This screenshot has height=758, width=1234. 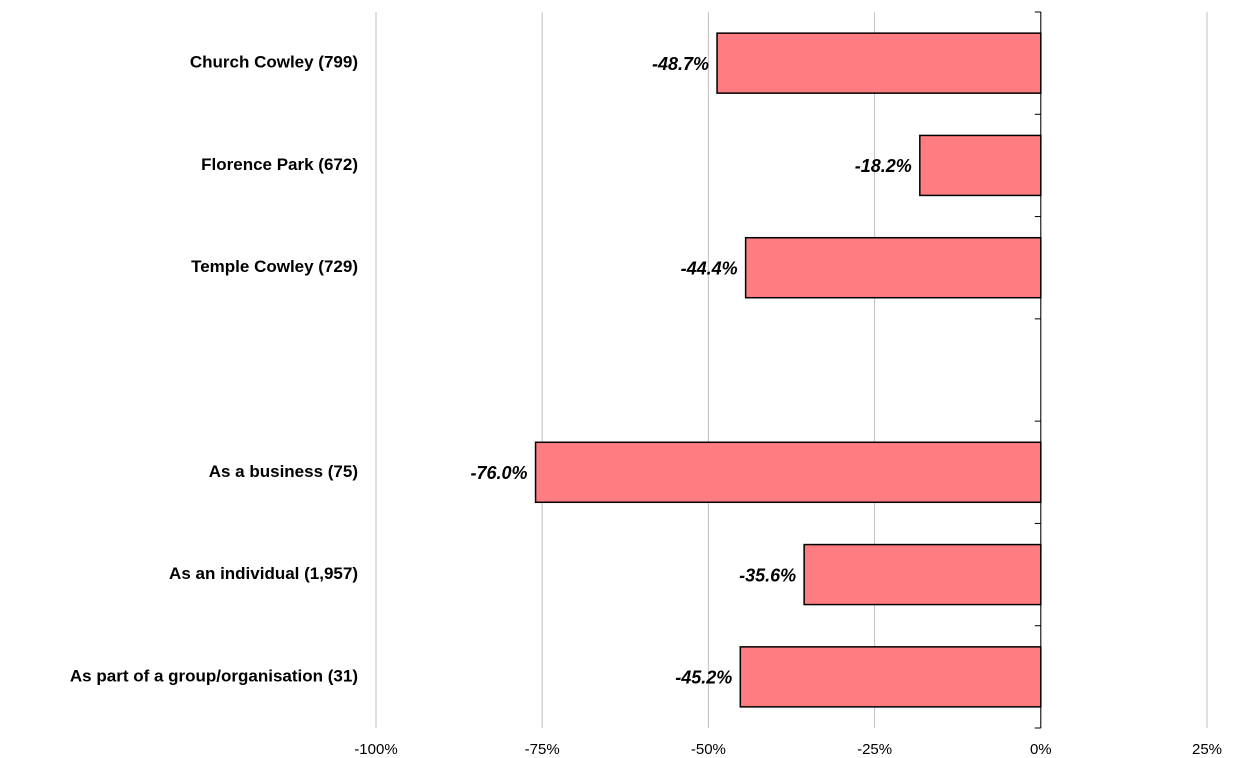 What do you see at coordinates (283, 471) in the screenshot?
I see `y-tick-label: As a business (75)` at bounding box center [283, 471].